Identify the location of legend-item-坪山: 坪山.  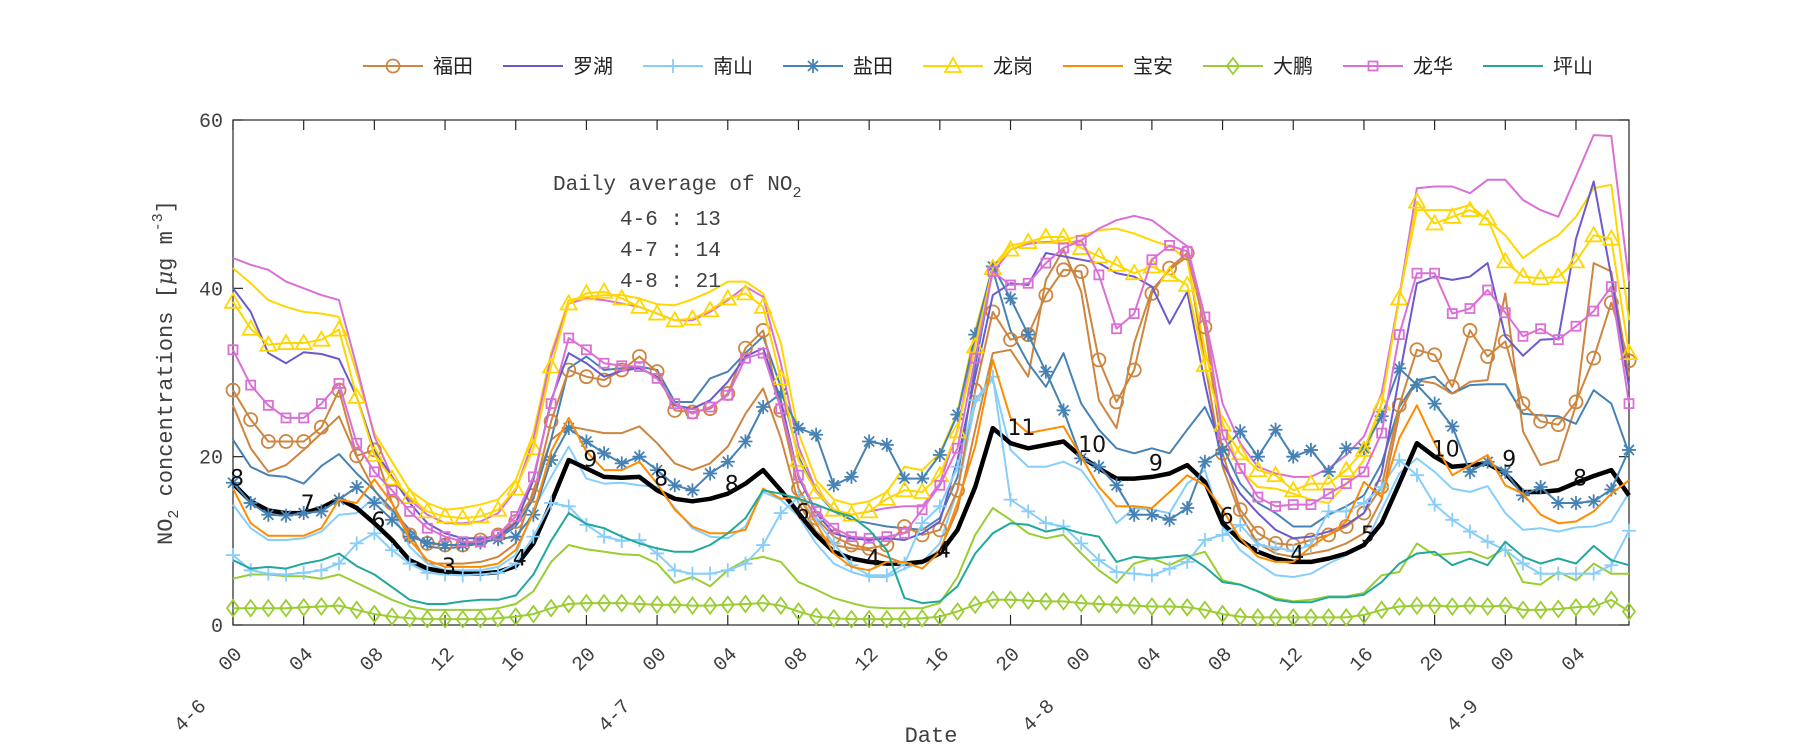
(1538, 66).